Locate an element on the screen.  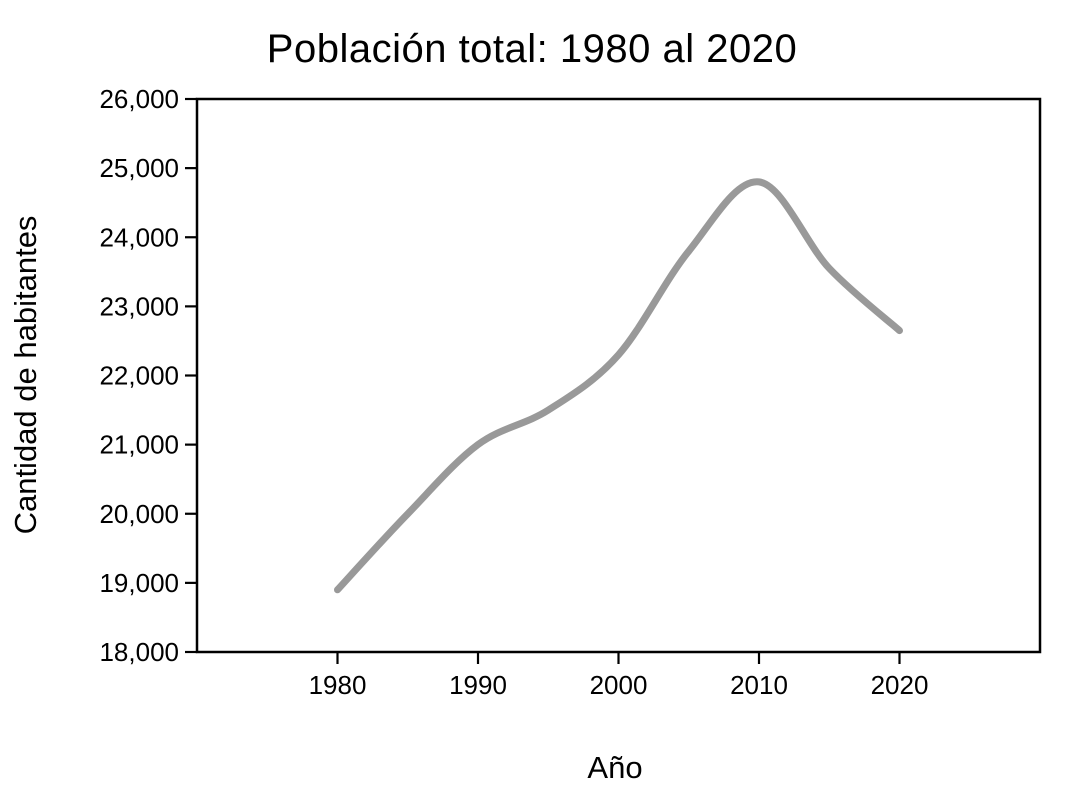
x-tick-label: 1980 is located at coordinates (338, 685).